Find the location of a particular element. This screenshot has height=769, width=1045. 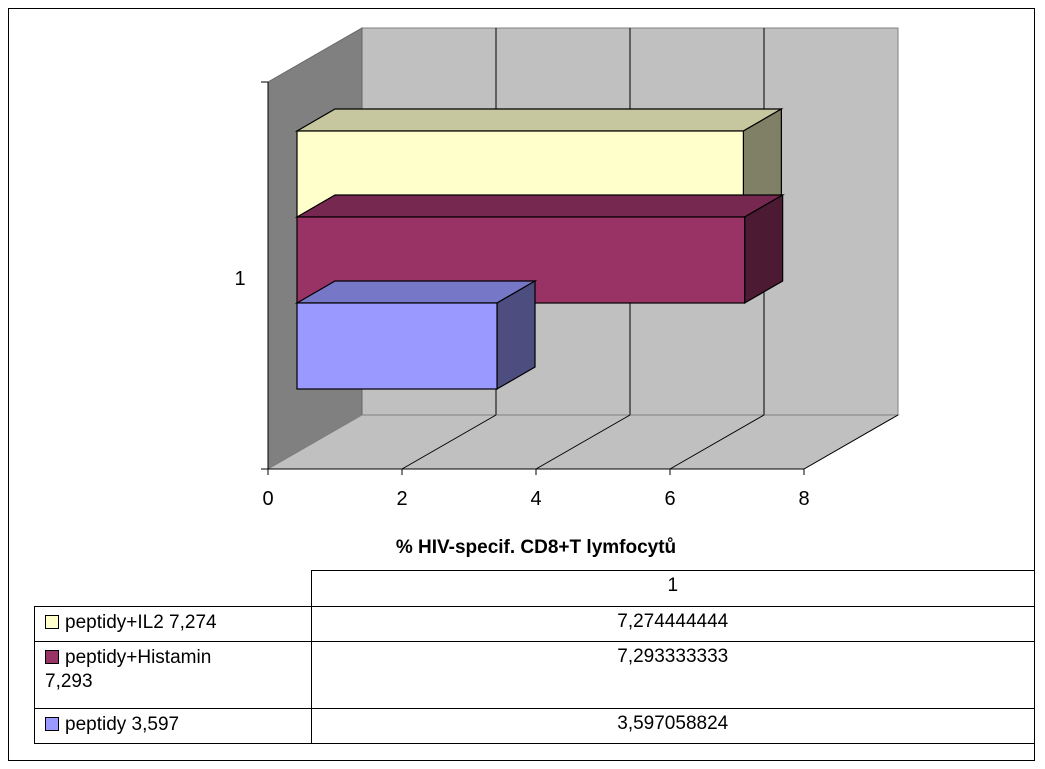

legend-label: peptidy 3,597 is located at coordinates (122, 724).